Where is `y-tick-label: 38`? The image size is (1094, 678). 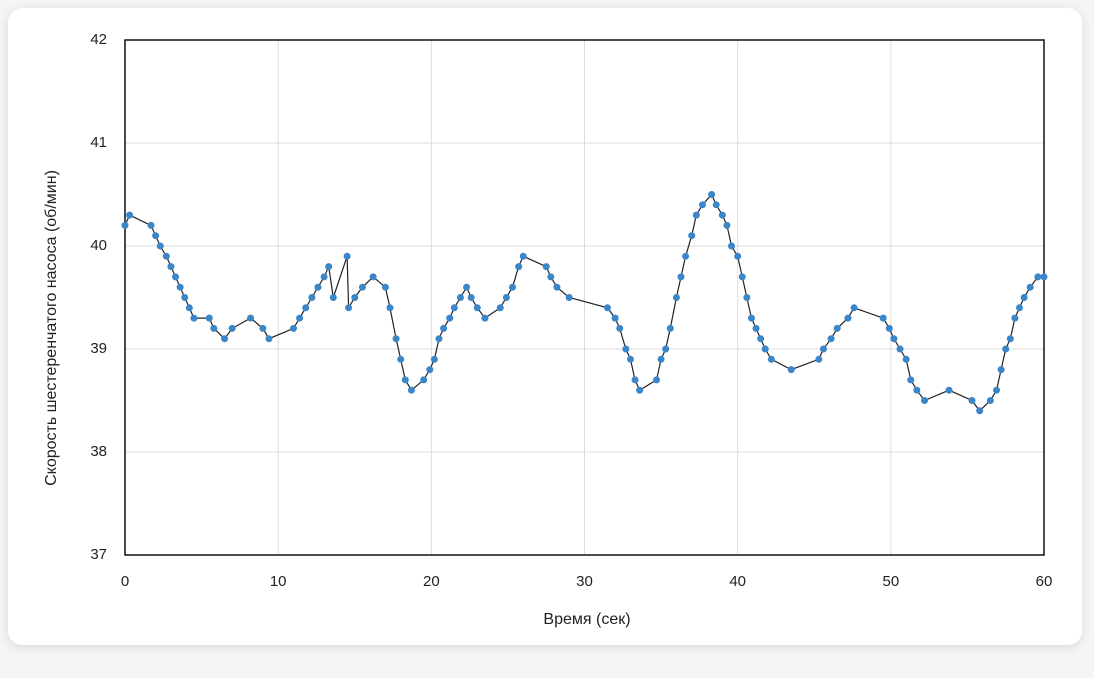 y-tick-label: 38 is located at coordinates (98, 451).